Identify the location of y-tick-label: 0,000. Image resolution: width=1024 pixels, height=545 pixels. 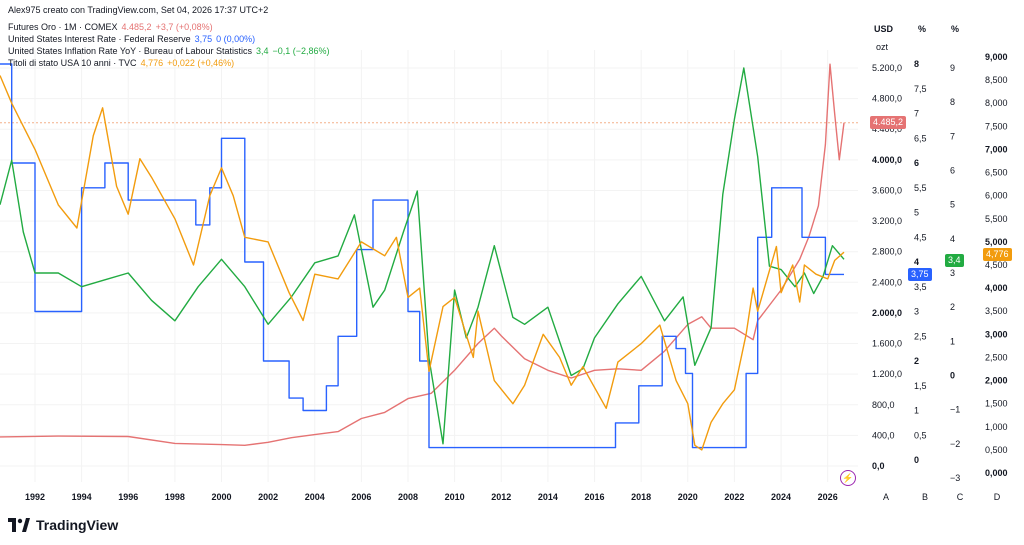
(996, 473).